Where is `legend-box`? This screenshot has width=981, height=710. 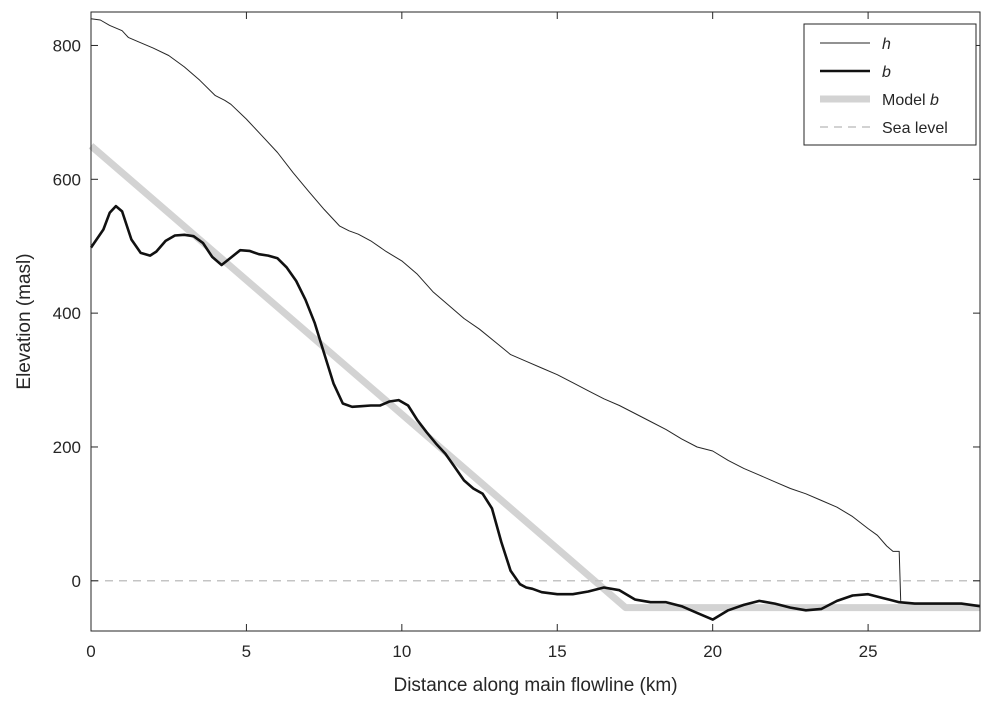 legend-box is located at coordinates (890, 84).